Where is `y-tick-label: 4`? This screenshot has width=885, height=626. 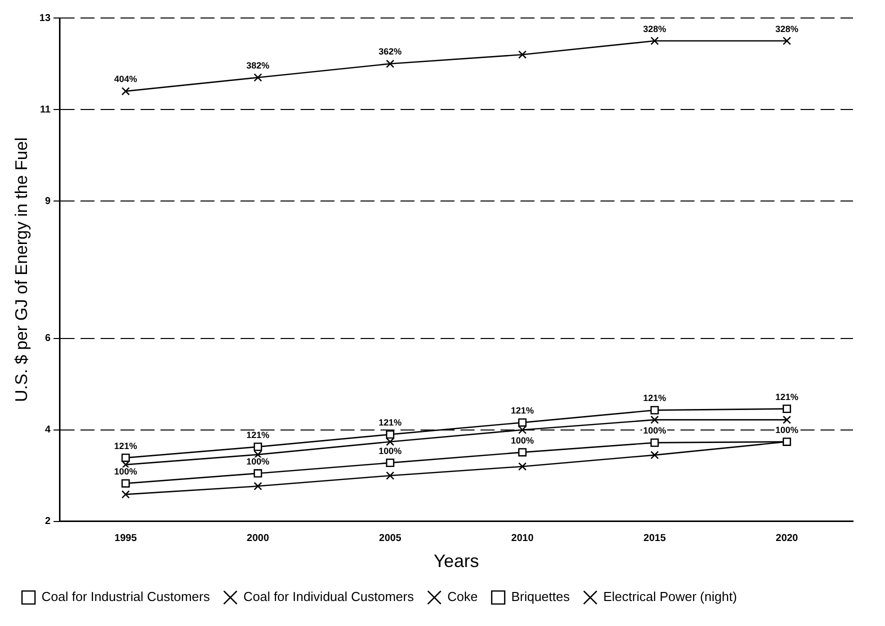 y-tick-label: 4 is located at coordinates (47, 430).